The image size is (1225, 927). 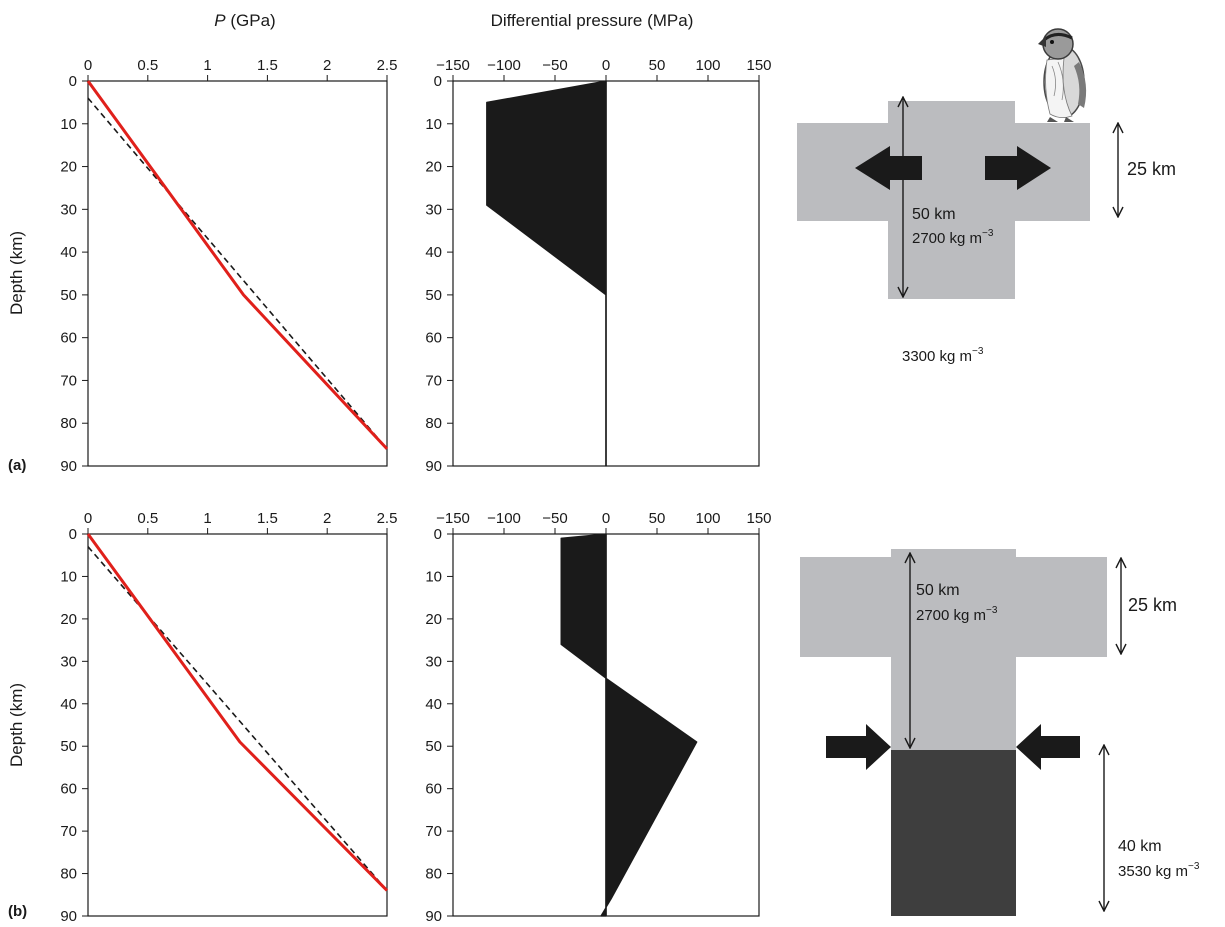 What do you see at coordinates (1048, 747) in the screenshot?
I see `arrow-inward-right-icon` at bounding box center [1048, 747].